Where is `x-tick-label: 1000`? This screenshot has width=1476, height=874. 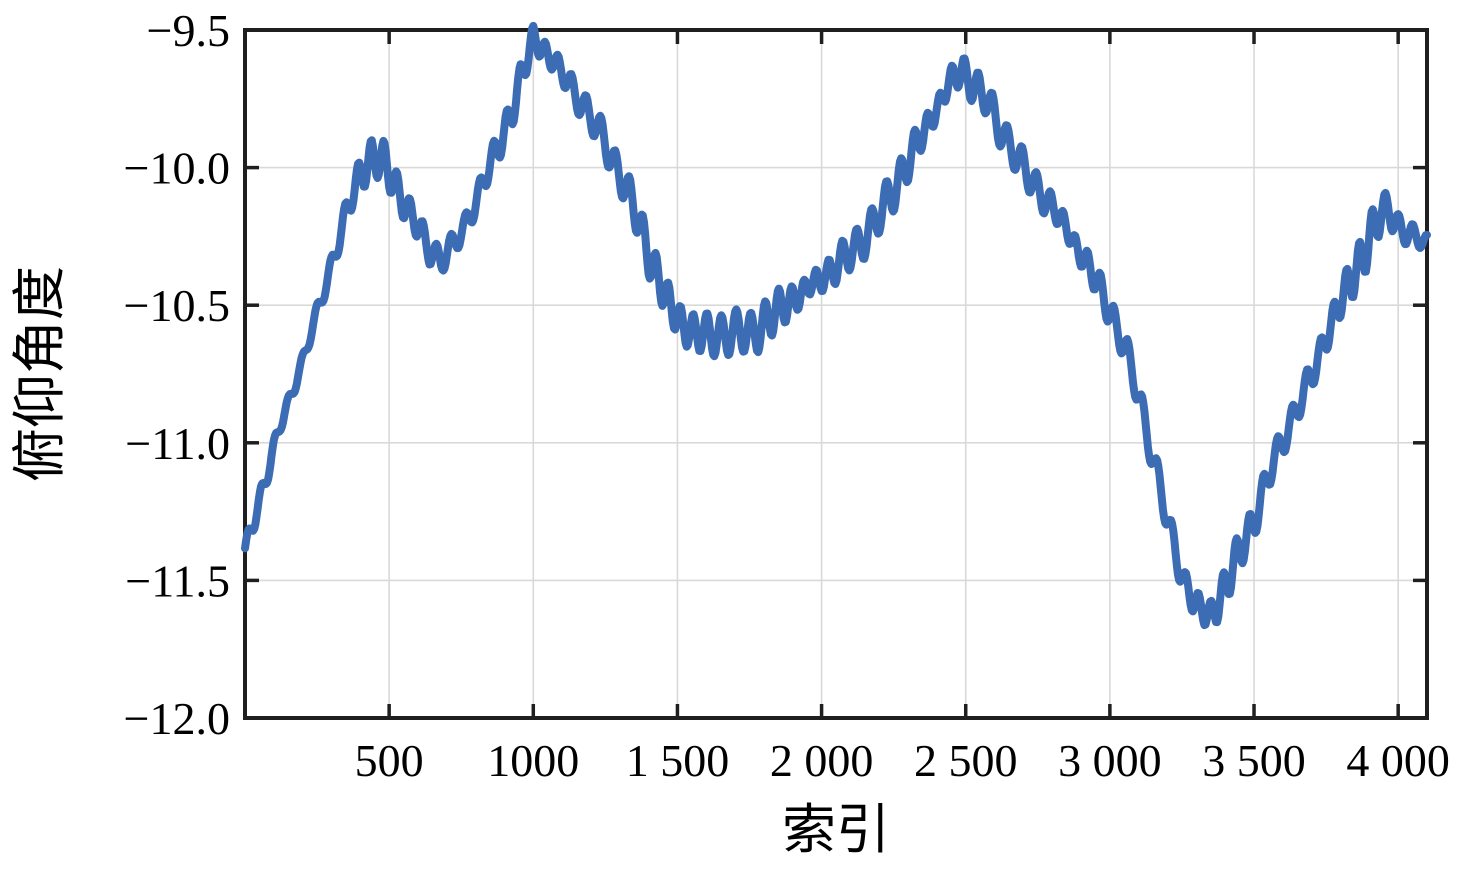
x-tick-label: 1000 is located at coordinates (533, 760).